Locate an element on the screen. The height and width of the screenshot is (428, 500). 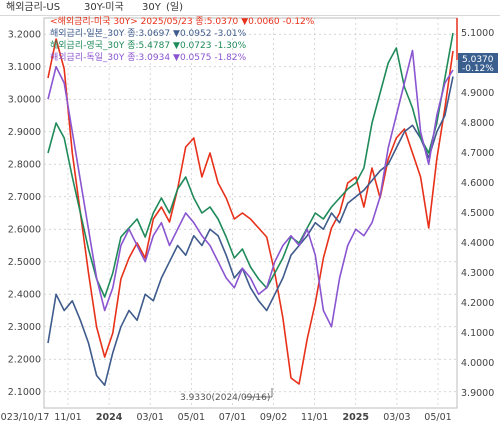
right-tick-label: 4.2000 is located at coordinates (477, 303).